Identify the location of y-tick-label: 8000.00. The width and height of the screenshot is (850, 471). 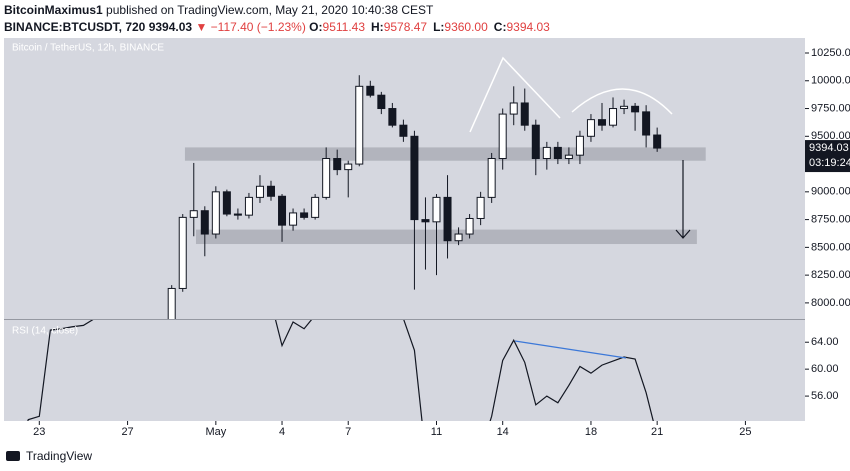
(830, 303).